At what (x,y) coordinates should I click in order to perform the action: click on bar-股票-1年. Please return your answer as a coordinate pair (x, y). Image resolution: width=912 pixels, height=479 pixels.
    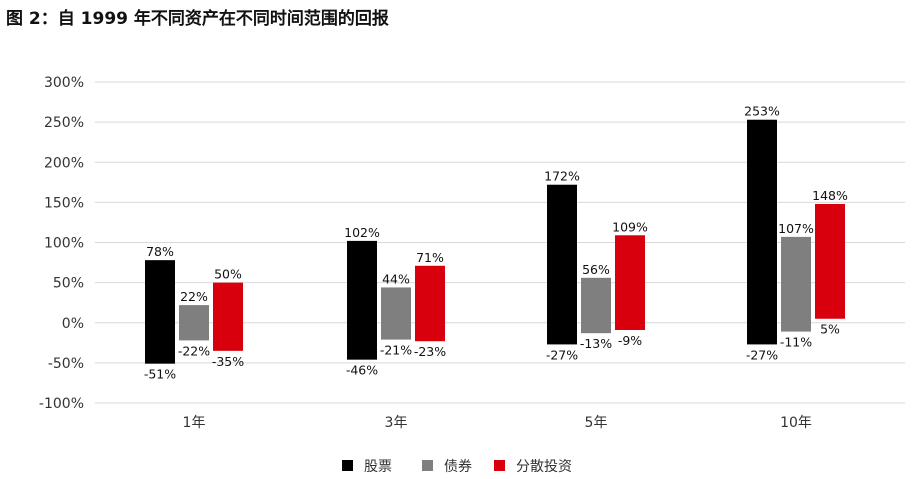
    Looking at the image, I should click on (160, 312).